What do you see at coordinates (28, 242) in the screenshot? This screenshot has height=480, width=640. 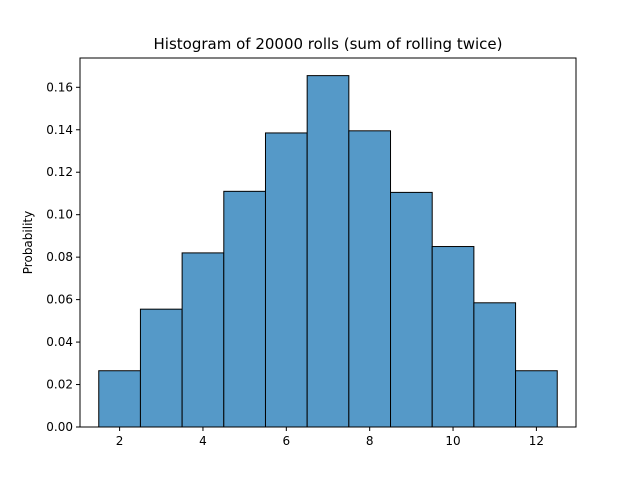 I see `y-axis-label: Probability` at bounding box center [28, 242].